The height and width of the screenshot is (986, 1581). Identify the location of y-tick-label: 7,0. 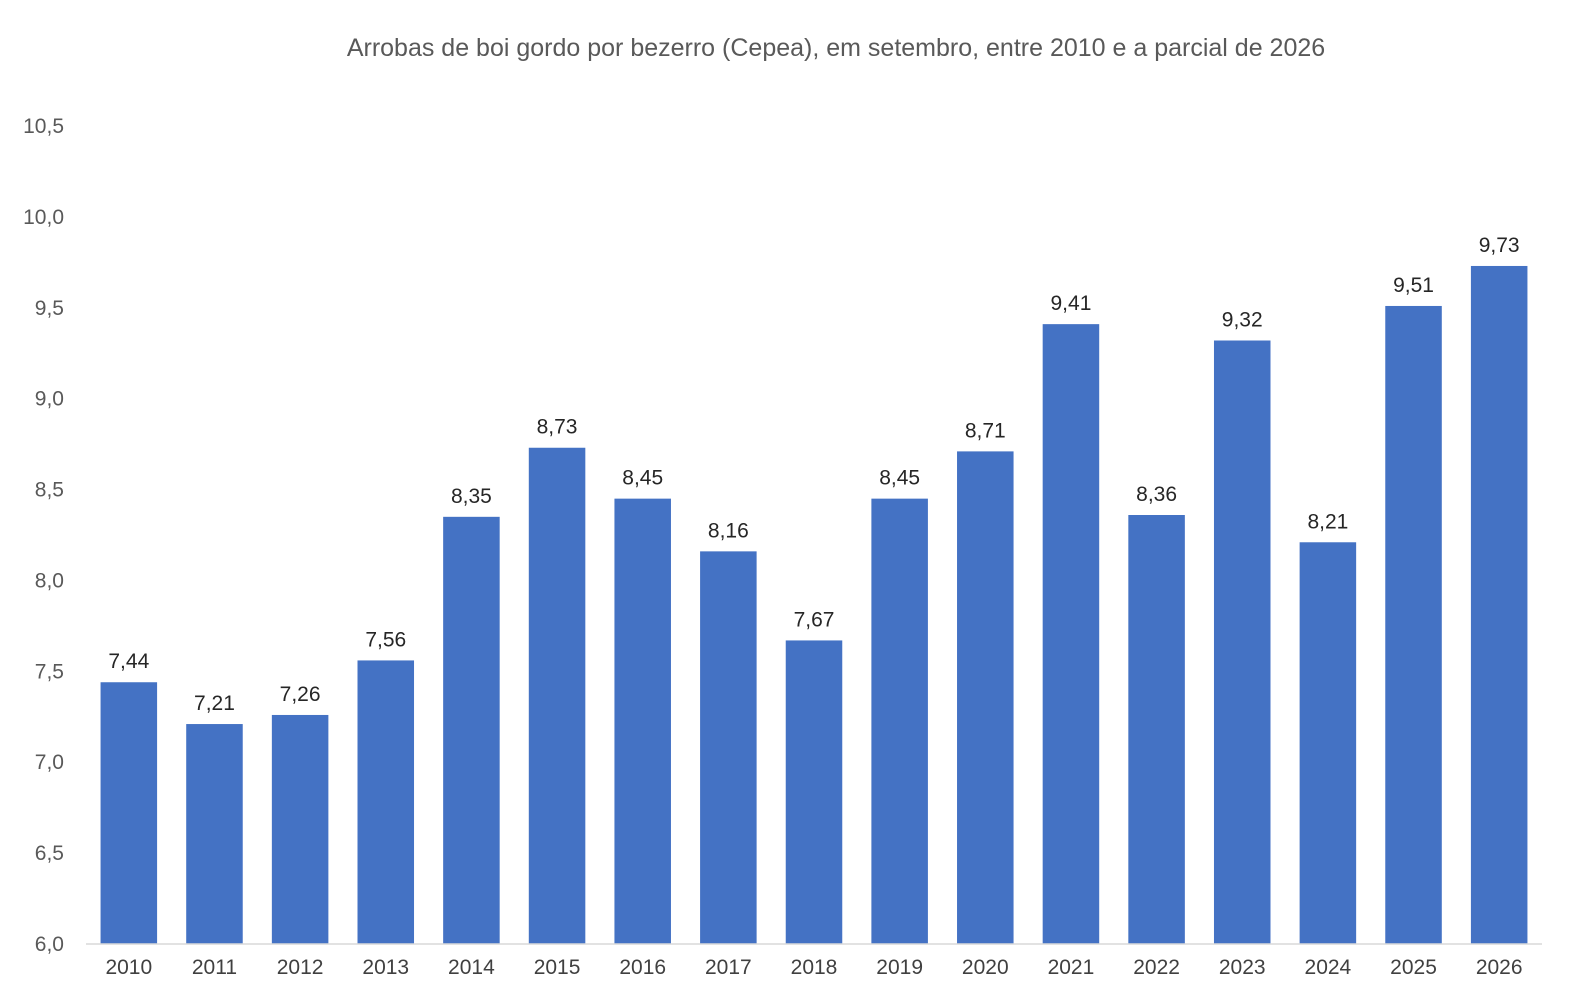
(49, 762).